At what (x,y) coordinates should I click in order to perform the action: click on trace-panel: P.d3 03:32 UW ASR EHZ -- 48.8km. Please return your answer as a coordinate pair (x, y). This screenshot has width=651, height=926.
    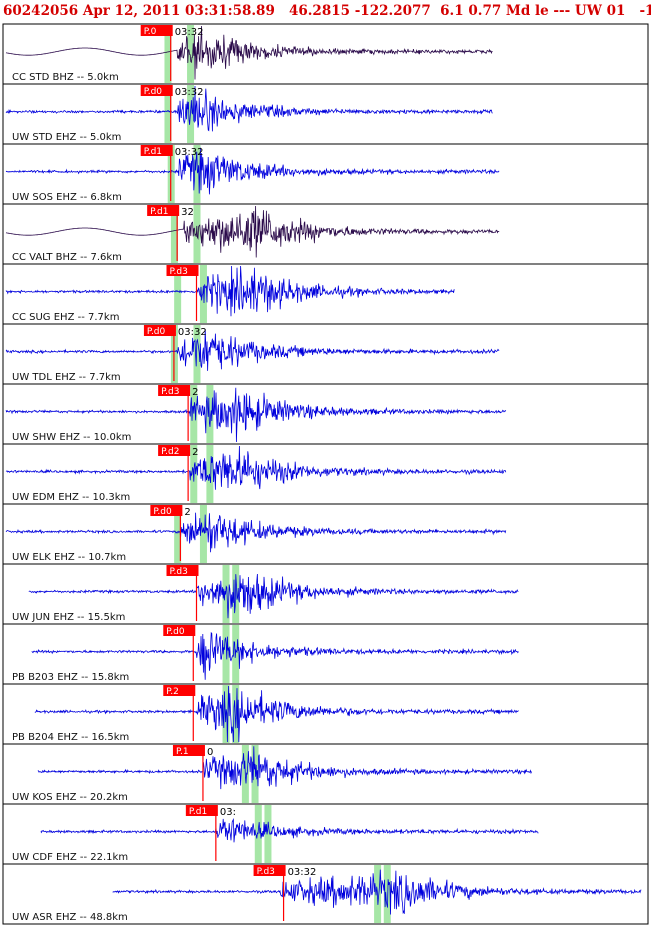
    Looking at the image, I should click on (325, 894).